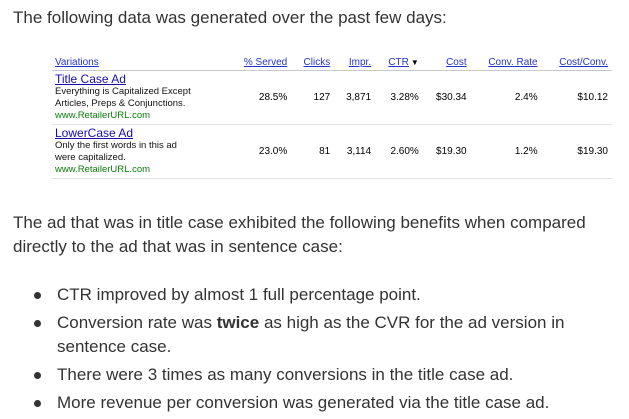  What do you see at coordinates (506, 97) in the screenshot?
I see `conv-rate-cell: 2.4%` at bounding box center [506, 97].